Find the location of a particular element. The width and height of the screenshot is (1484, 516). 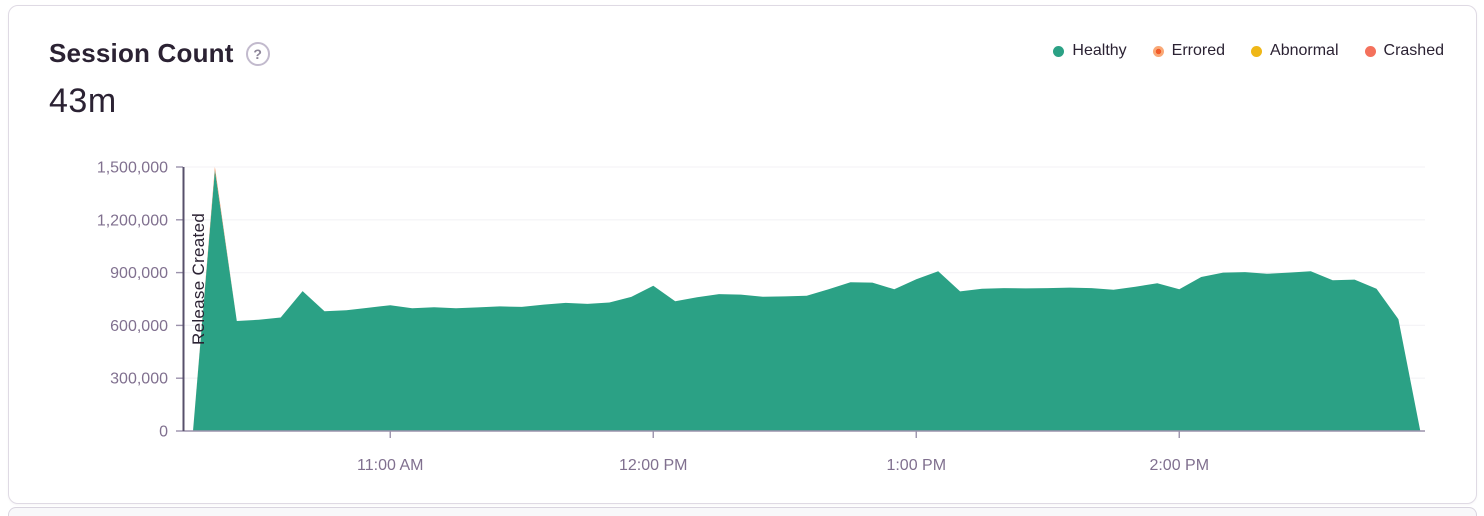

errored-dot-icon is located at coordinates (1158, 51).